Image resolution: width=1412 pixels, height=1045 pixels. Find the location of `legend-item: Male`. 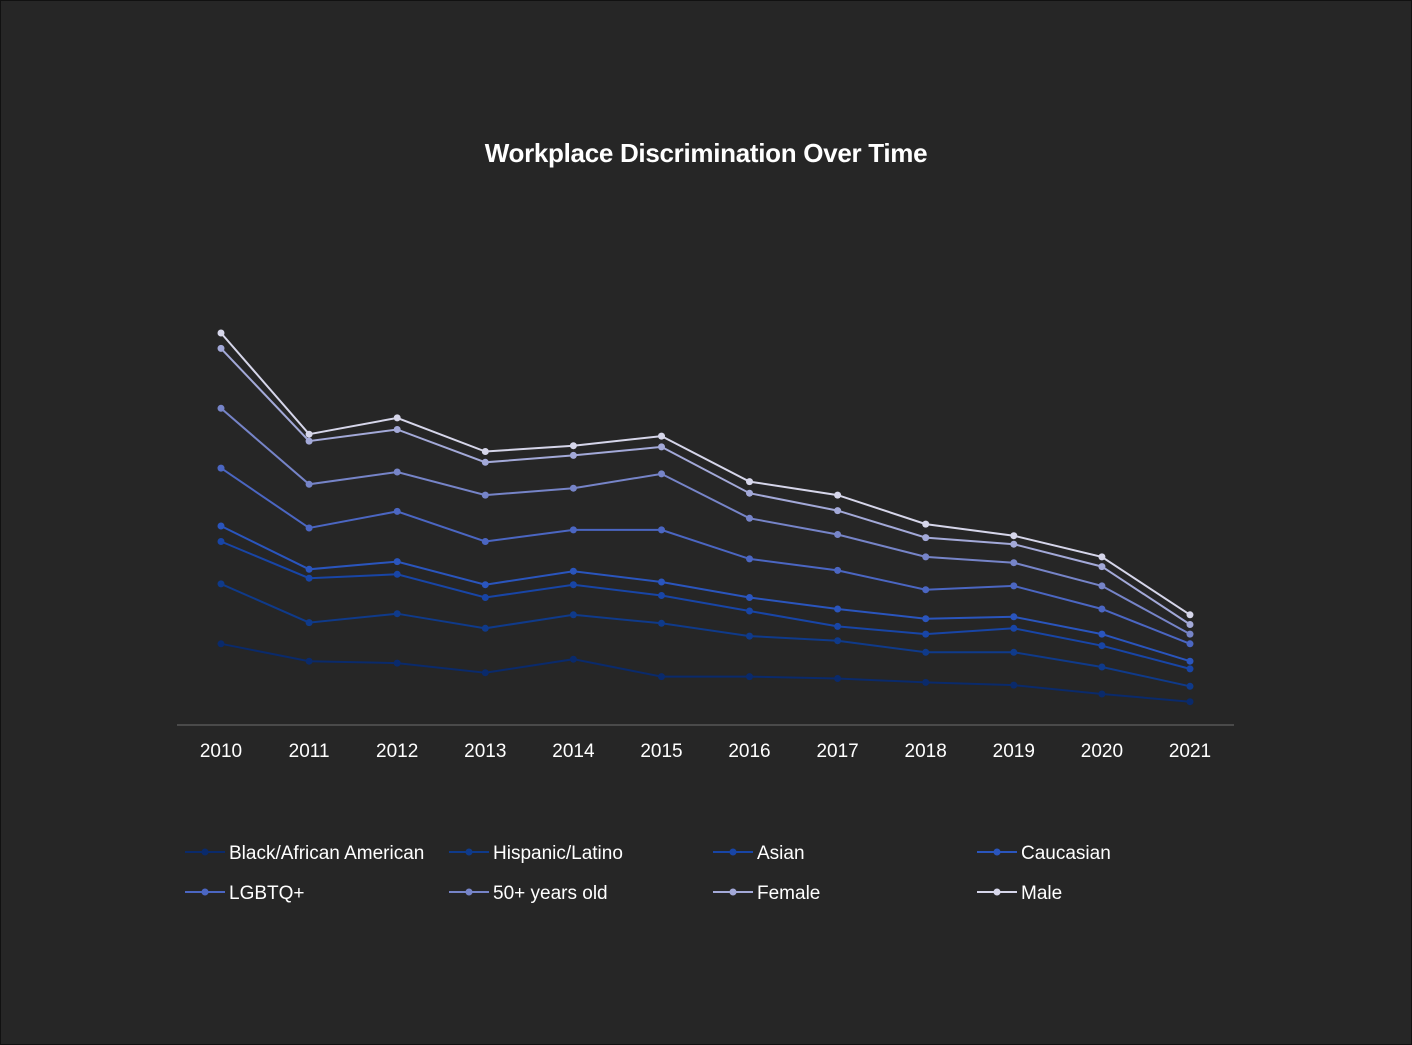

legend-item: Male is located at coordinates (1019, 893).